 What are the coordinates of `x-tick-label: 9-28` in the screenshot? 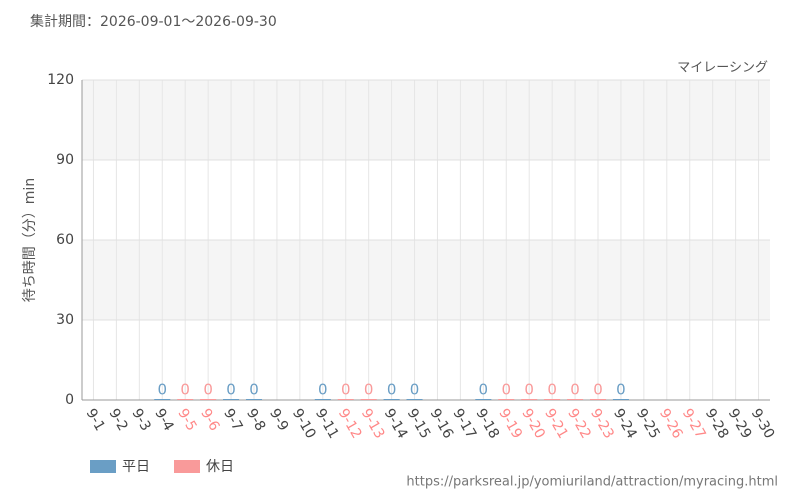 It's located at (717, 424).